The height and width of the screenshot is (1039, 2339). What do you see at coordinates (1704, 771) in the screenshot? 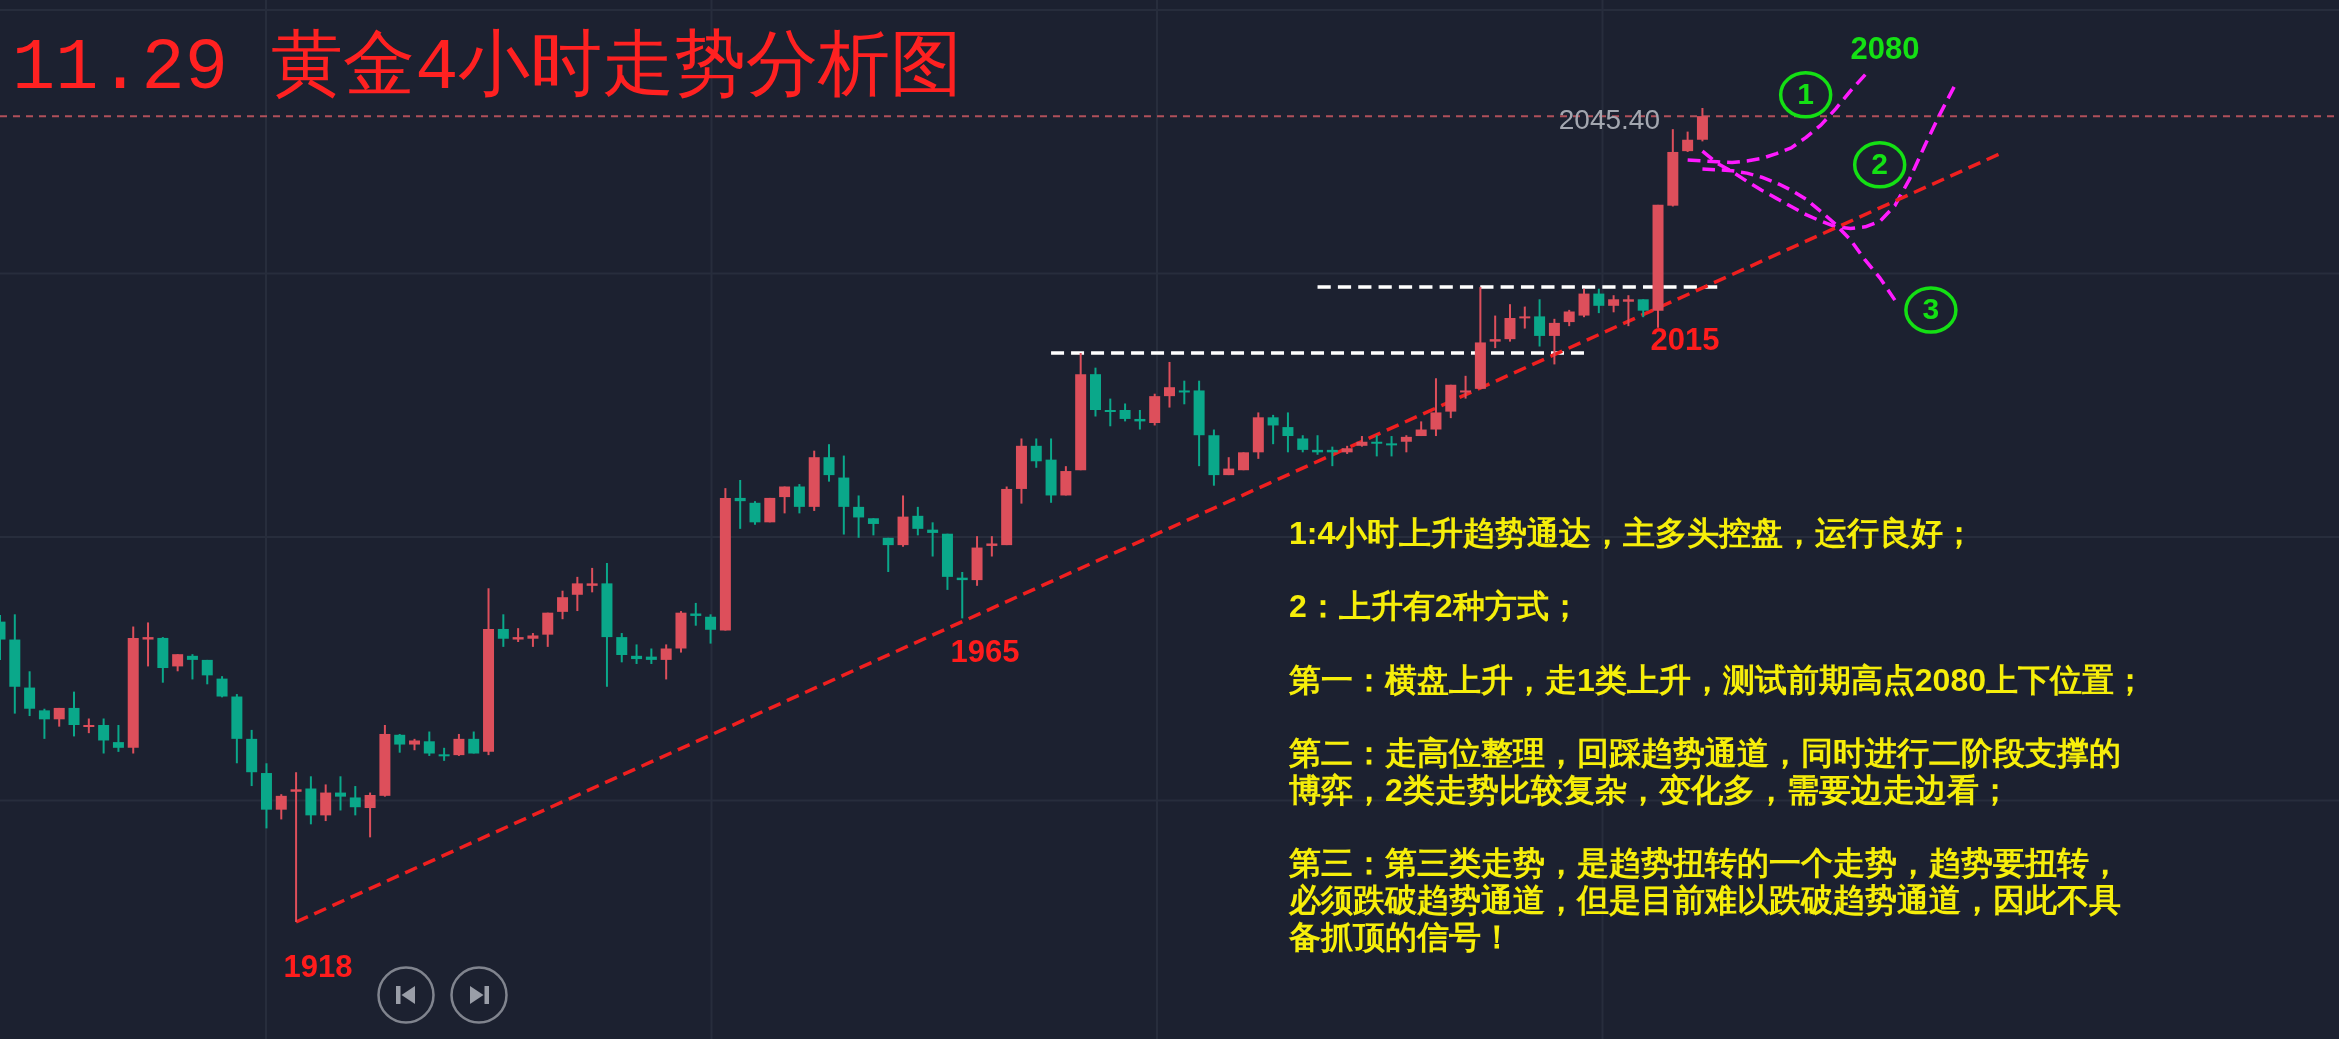
I see `annotation: 第二：走高位整理，回踩趋势通道，同时进行二阶段支撑的博弈，2类走势比较复杂，变化多，需要边走边看；` at bounding box center [1704, 771].